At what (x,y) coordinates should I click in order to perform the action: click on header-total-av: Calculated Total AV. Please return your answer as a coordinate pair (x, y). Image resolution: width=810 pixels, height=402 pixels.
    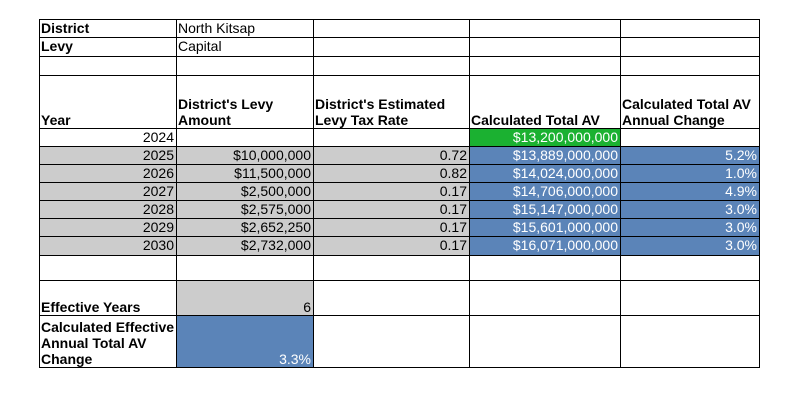
    Looking at the image, I should click on (545, 102).